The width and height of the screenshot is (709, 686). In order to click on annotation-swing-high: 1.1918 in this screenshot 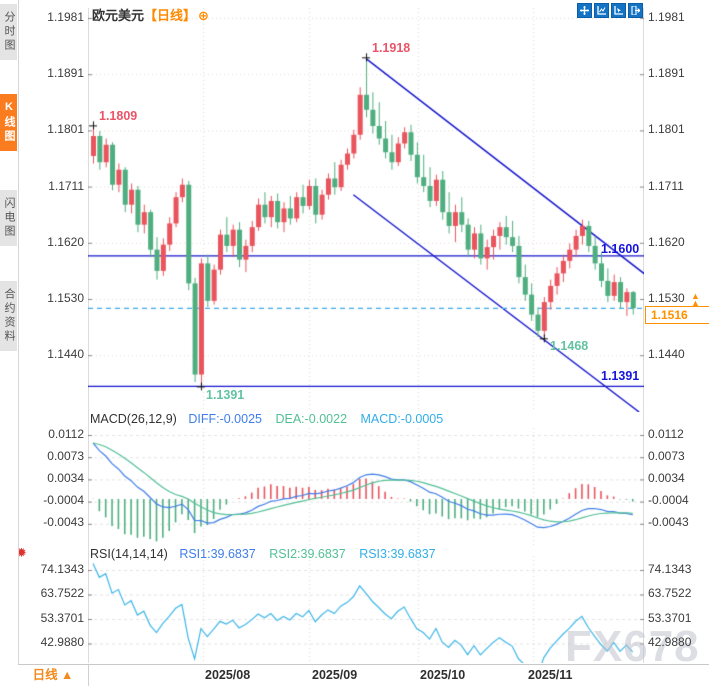, I will do `click(391, 48)`.